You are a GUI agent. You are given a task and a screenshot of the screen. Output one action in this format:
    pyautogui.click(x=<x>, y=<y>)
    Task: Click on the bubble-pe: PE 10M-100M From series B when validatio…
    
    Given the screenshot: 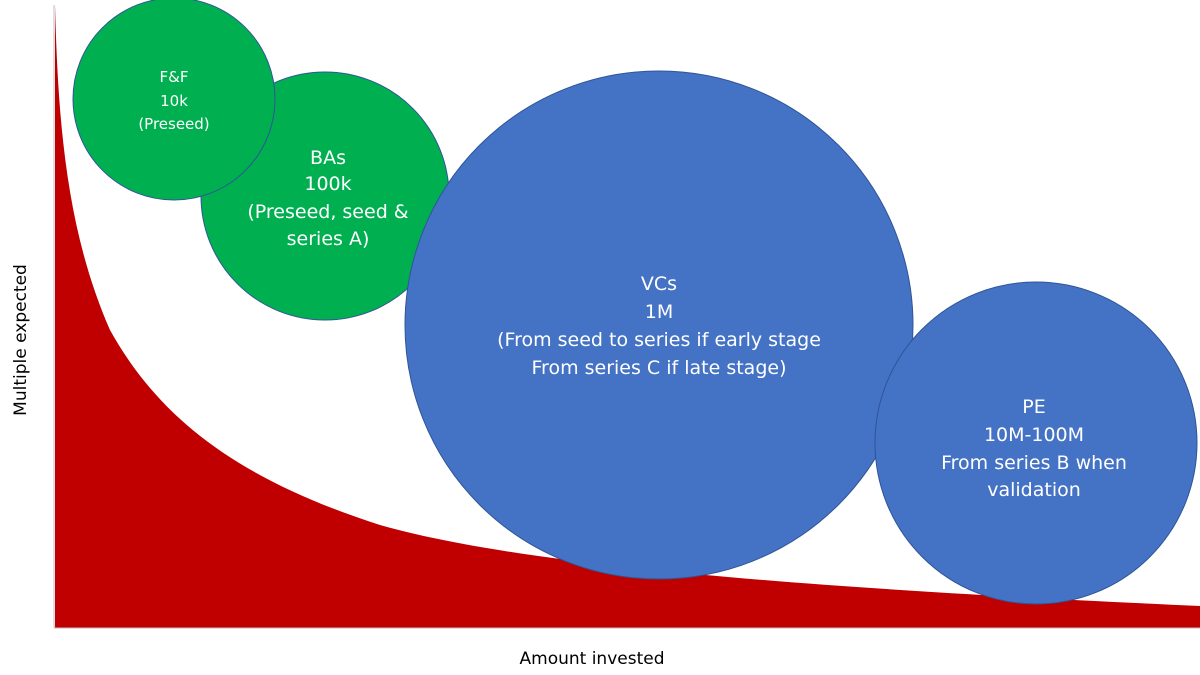 What is the action you would take?
    pyautogui.click(x=1036, y=443)
    